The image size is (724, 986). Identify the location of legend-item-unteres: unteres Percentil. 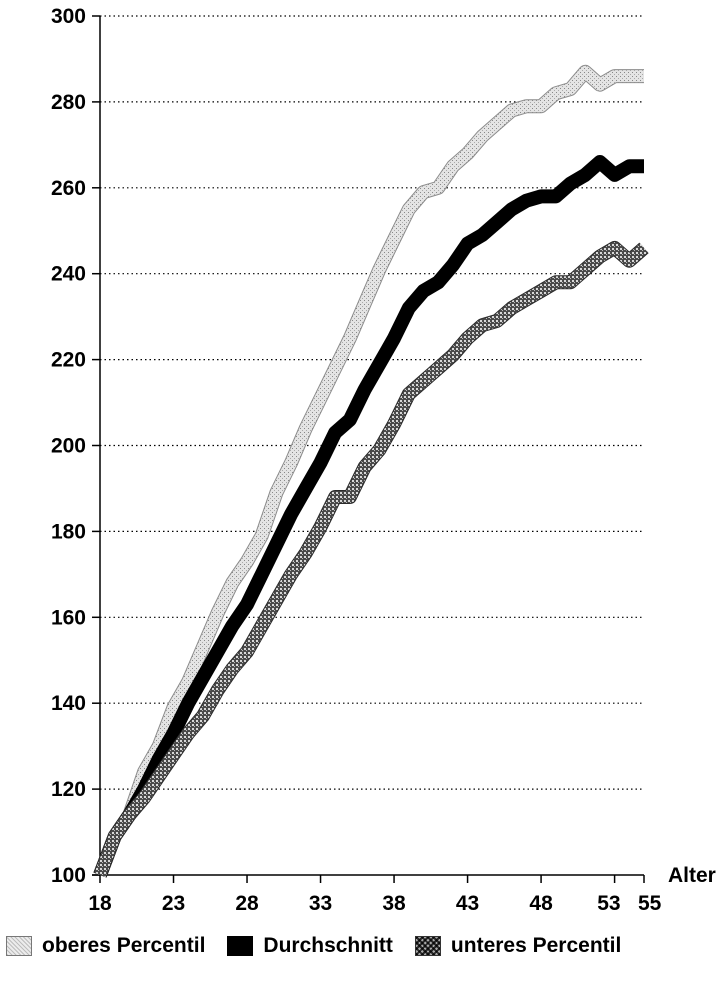
(518, 946).